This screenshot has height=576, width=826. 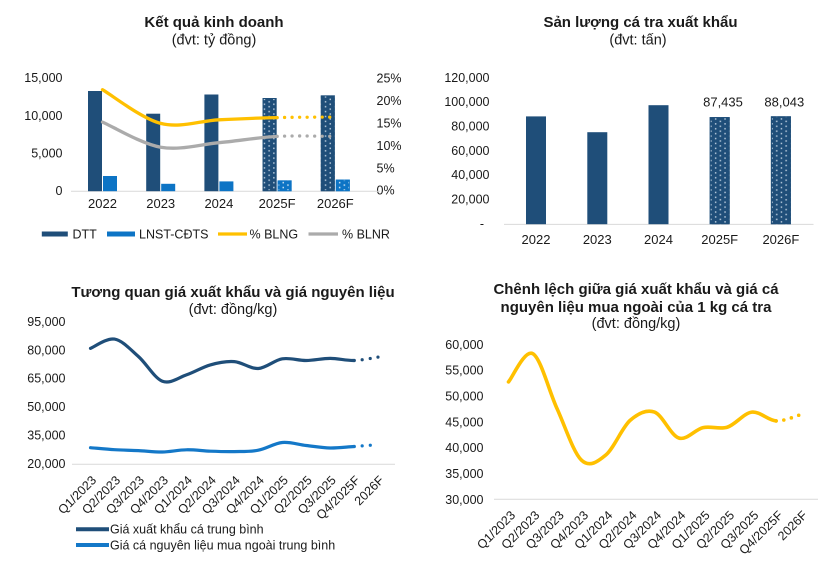 What do you see at coordinates (386, 168) in the screenshot?
I see `svg-text: 5%` at bounding box center [386, 168].